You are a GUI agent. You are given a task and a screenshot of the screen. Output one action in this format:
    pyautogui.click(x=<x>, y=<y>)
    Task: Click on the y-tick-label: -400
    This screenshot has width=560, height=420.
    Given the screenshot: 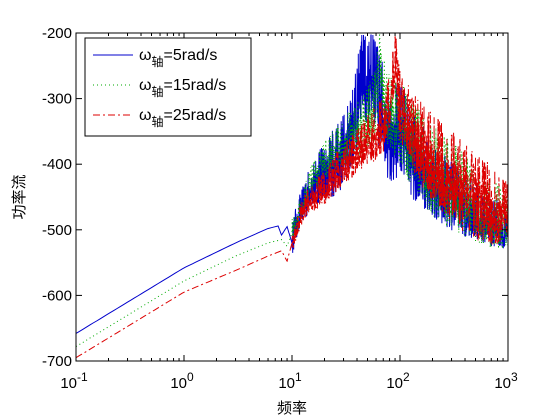 What is the action you would take?
    pyautogui.click(x=57, y=164)
    